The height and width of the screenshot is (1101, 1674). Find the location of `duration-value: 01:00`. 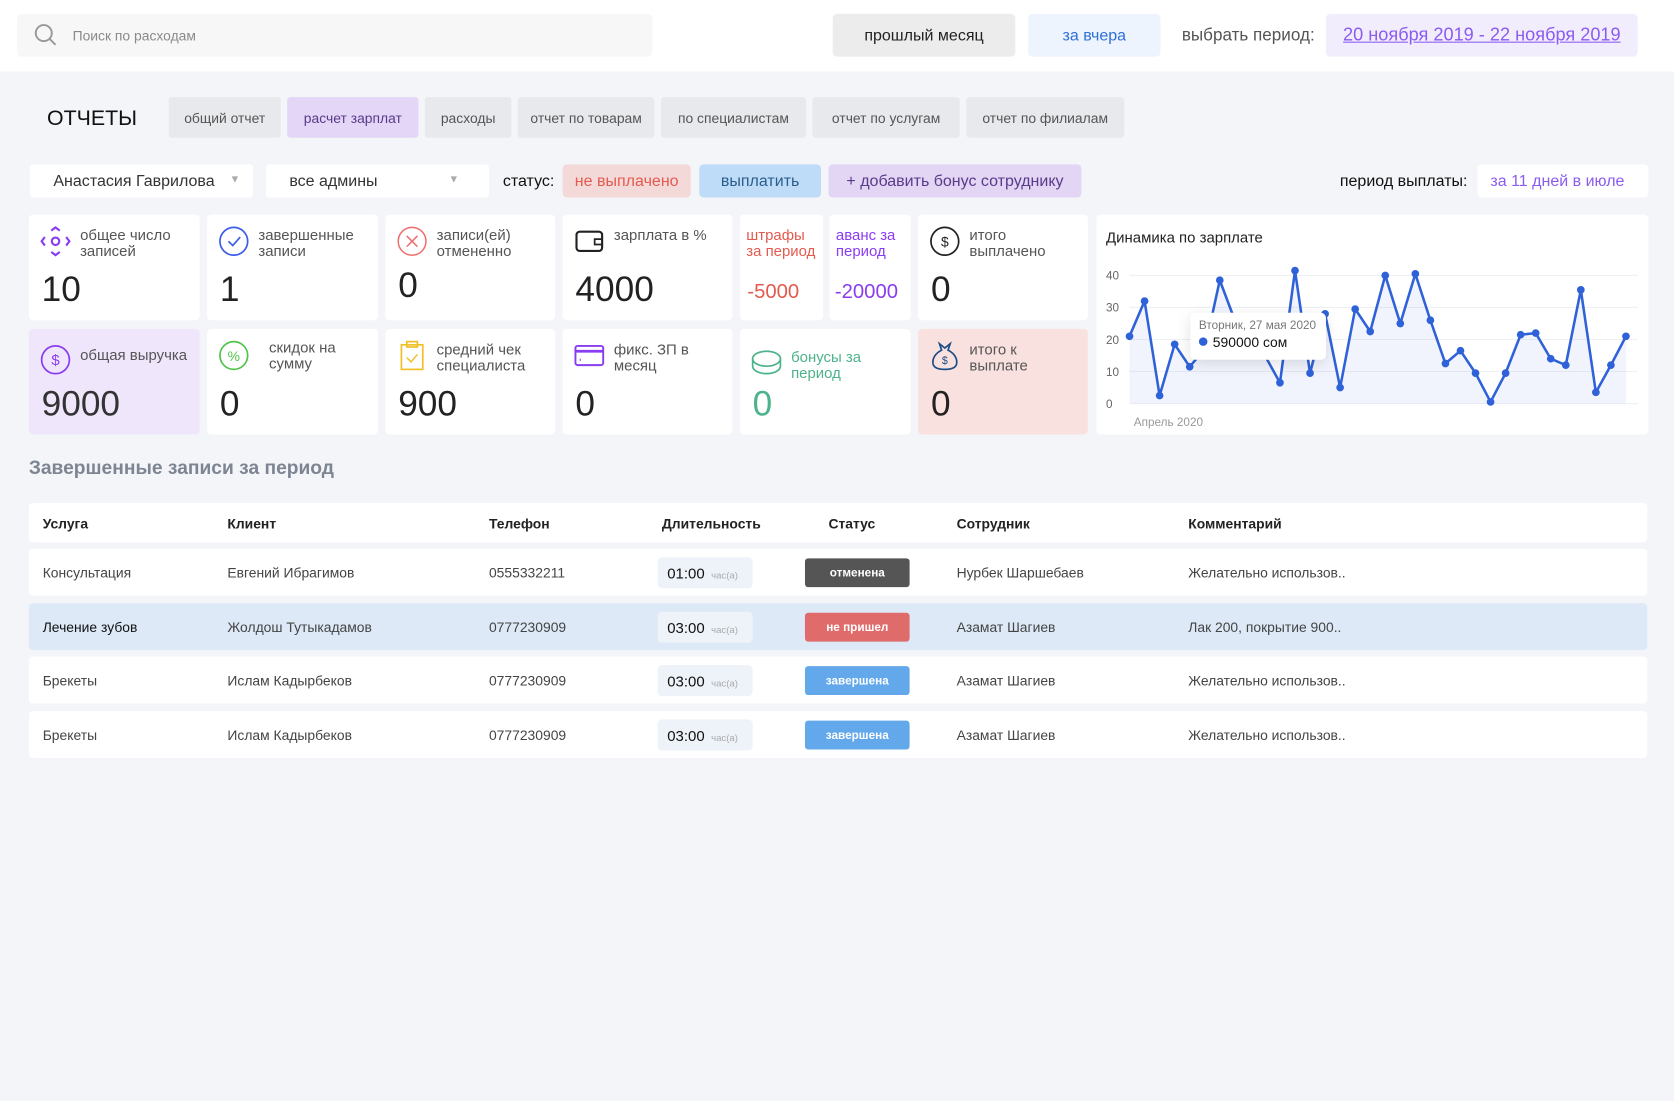

duration-value: 01:00 is located at coordinates (686, 573).